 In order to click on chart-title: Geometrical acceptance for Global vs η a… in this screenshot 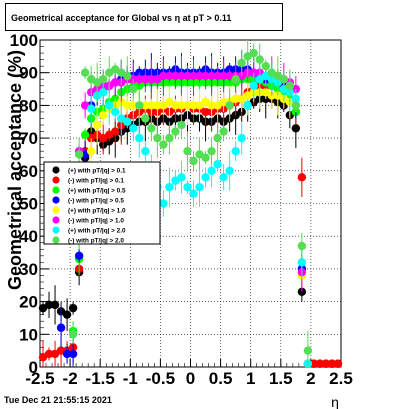, I will do `click(144, 17)`.